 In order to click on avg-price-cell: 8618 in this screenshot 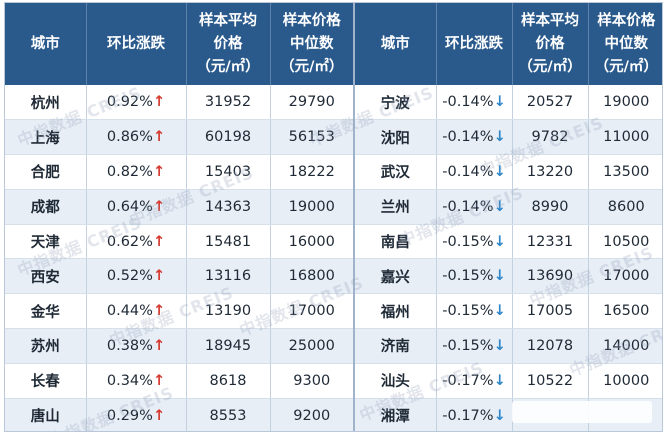, I will do `click(228, 381)`.